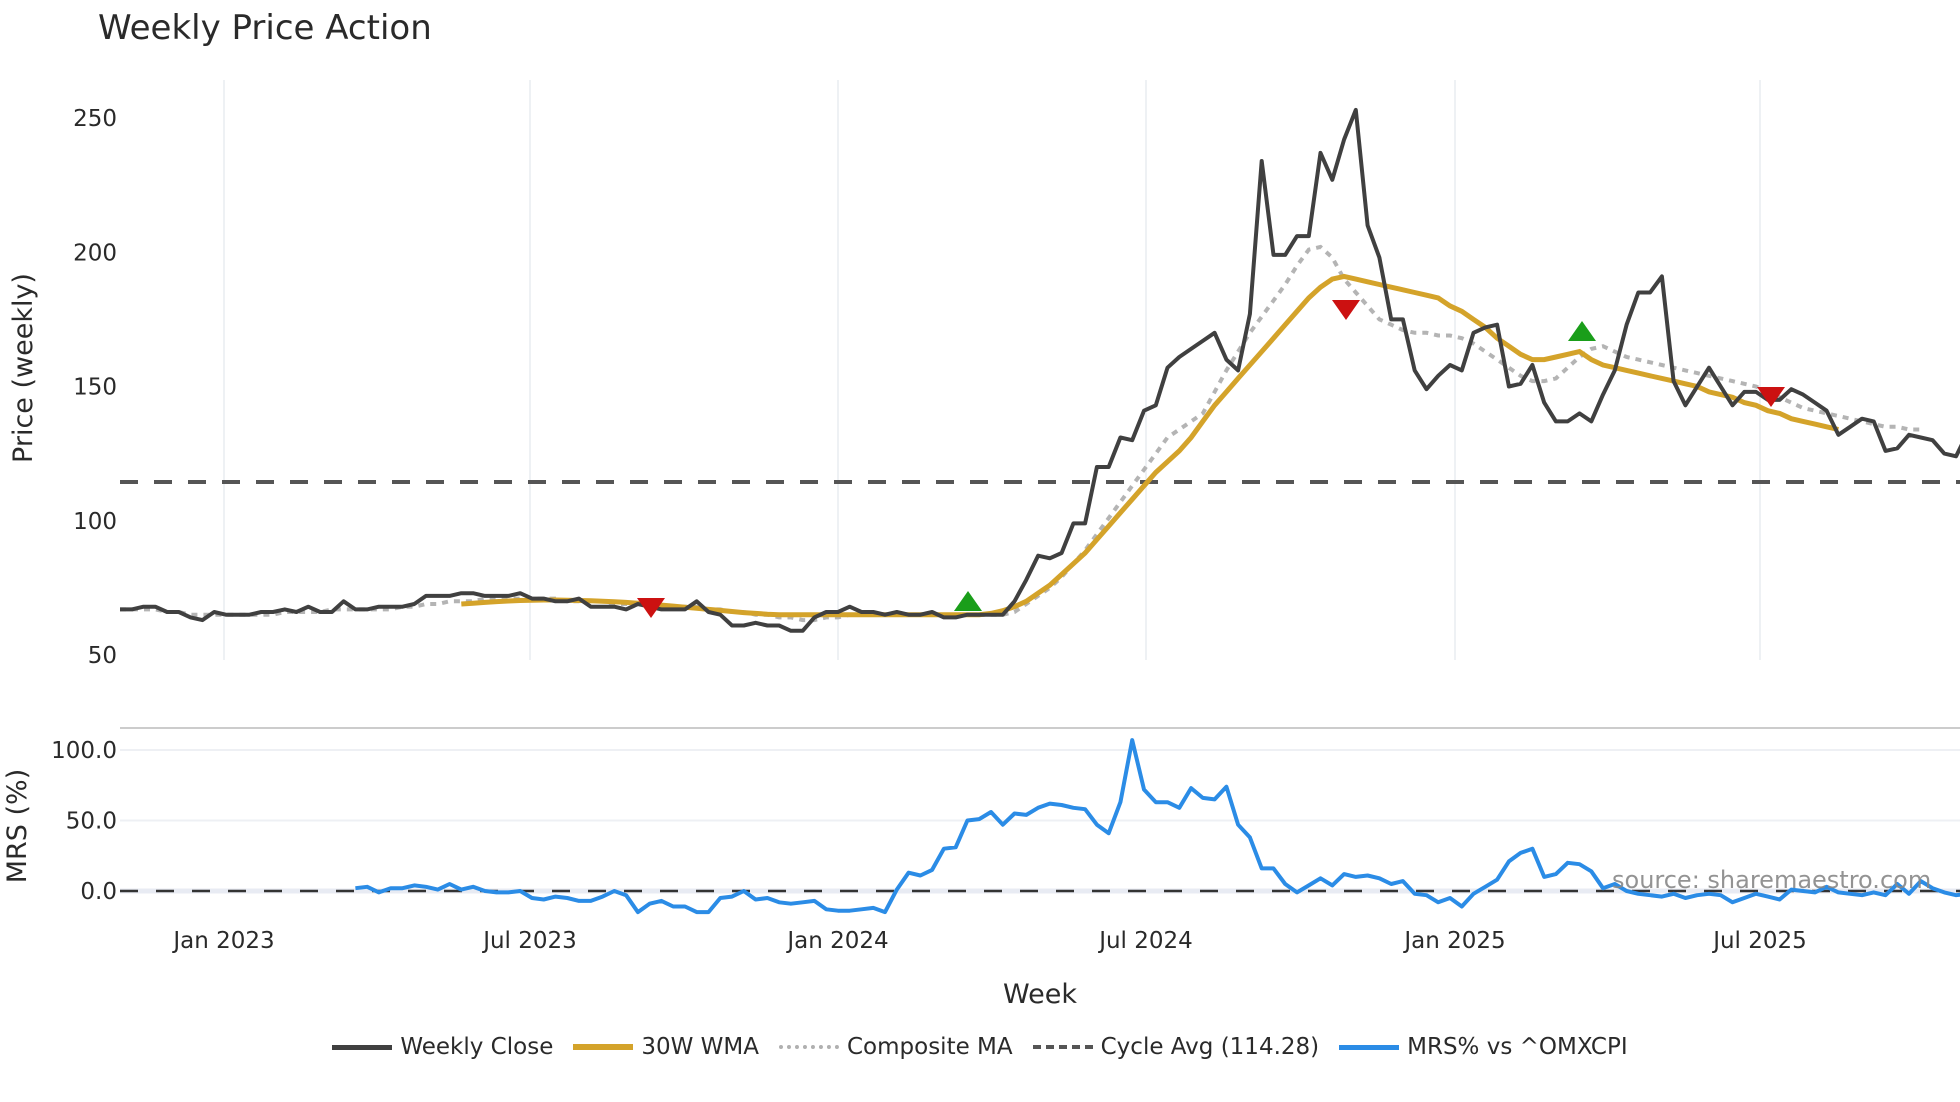 The height and width of the screenshot is (1102, 1960). I want to click on legend-item-composite-ma: Composite MA, so click(895, 1047).